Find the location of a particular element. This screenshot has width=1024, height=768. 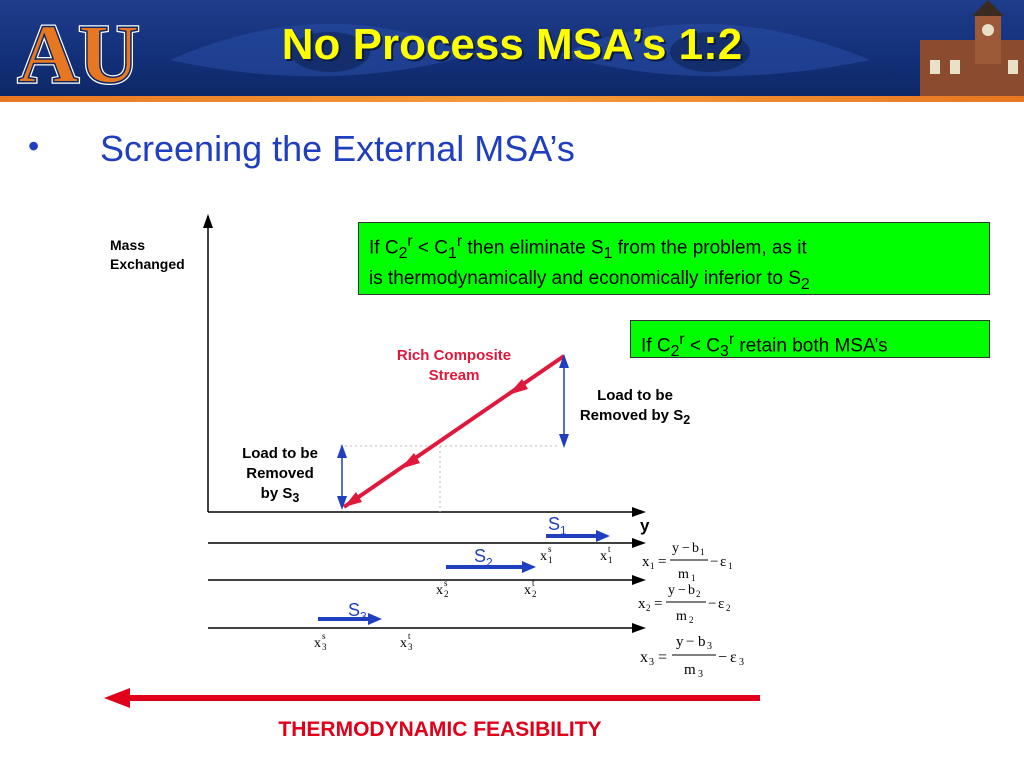

load-s3-label-line: by S is located at coordinates (276, 493).